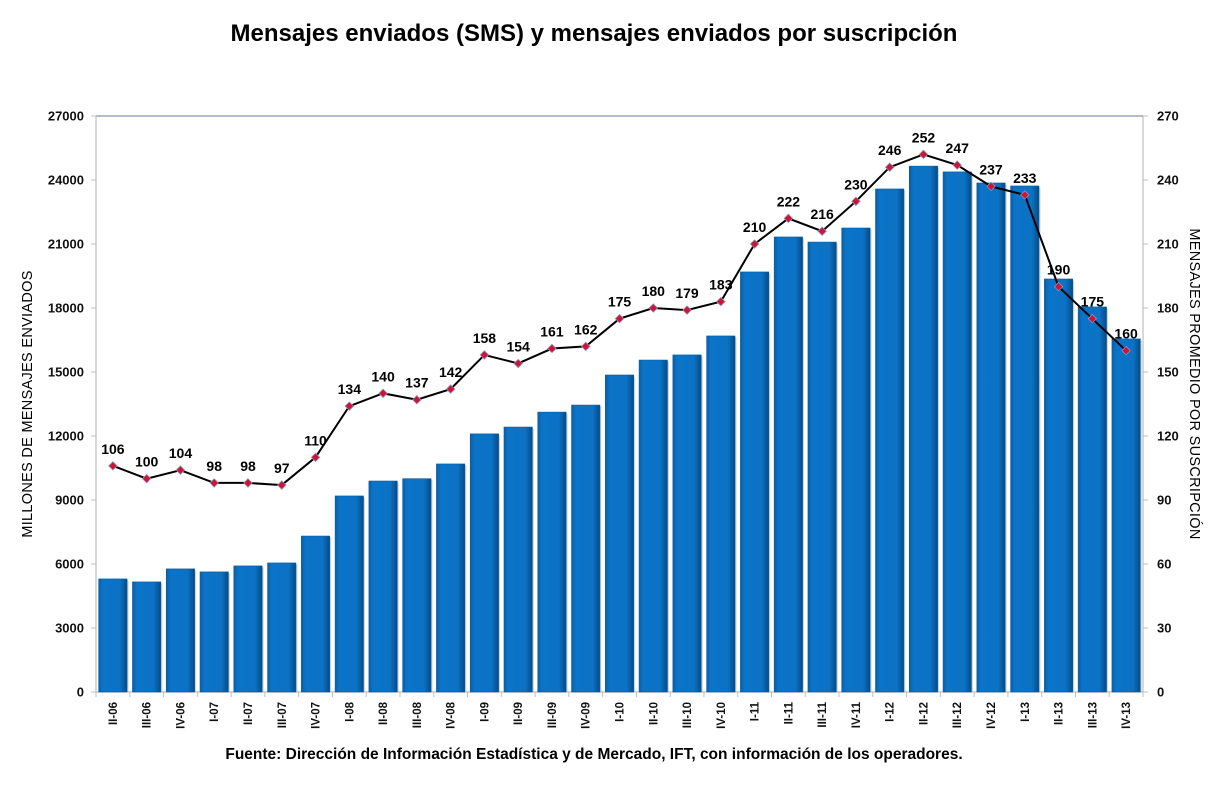 The width and height of the screenshot is (1213, 790). I want to click on x-tick-label: III-12, so click(958, 715).